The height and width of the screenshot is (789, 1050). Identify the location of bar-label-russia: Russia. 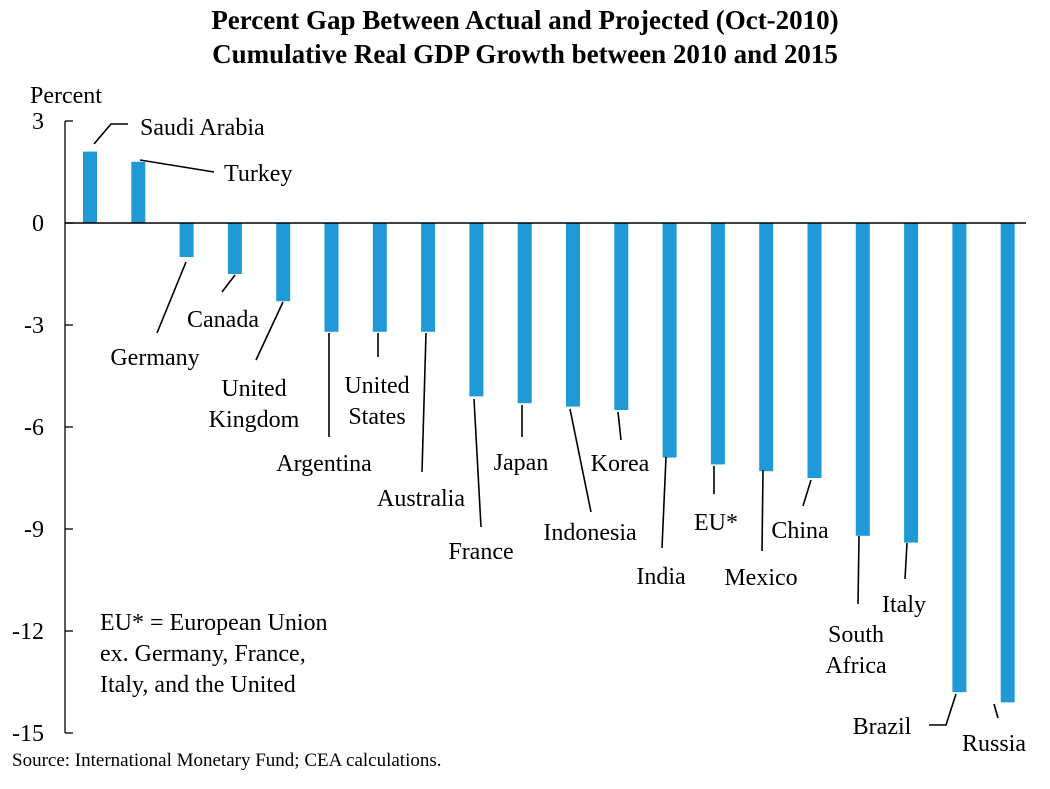
(994, 744).